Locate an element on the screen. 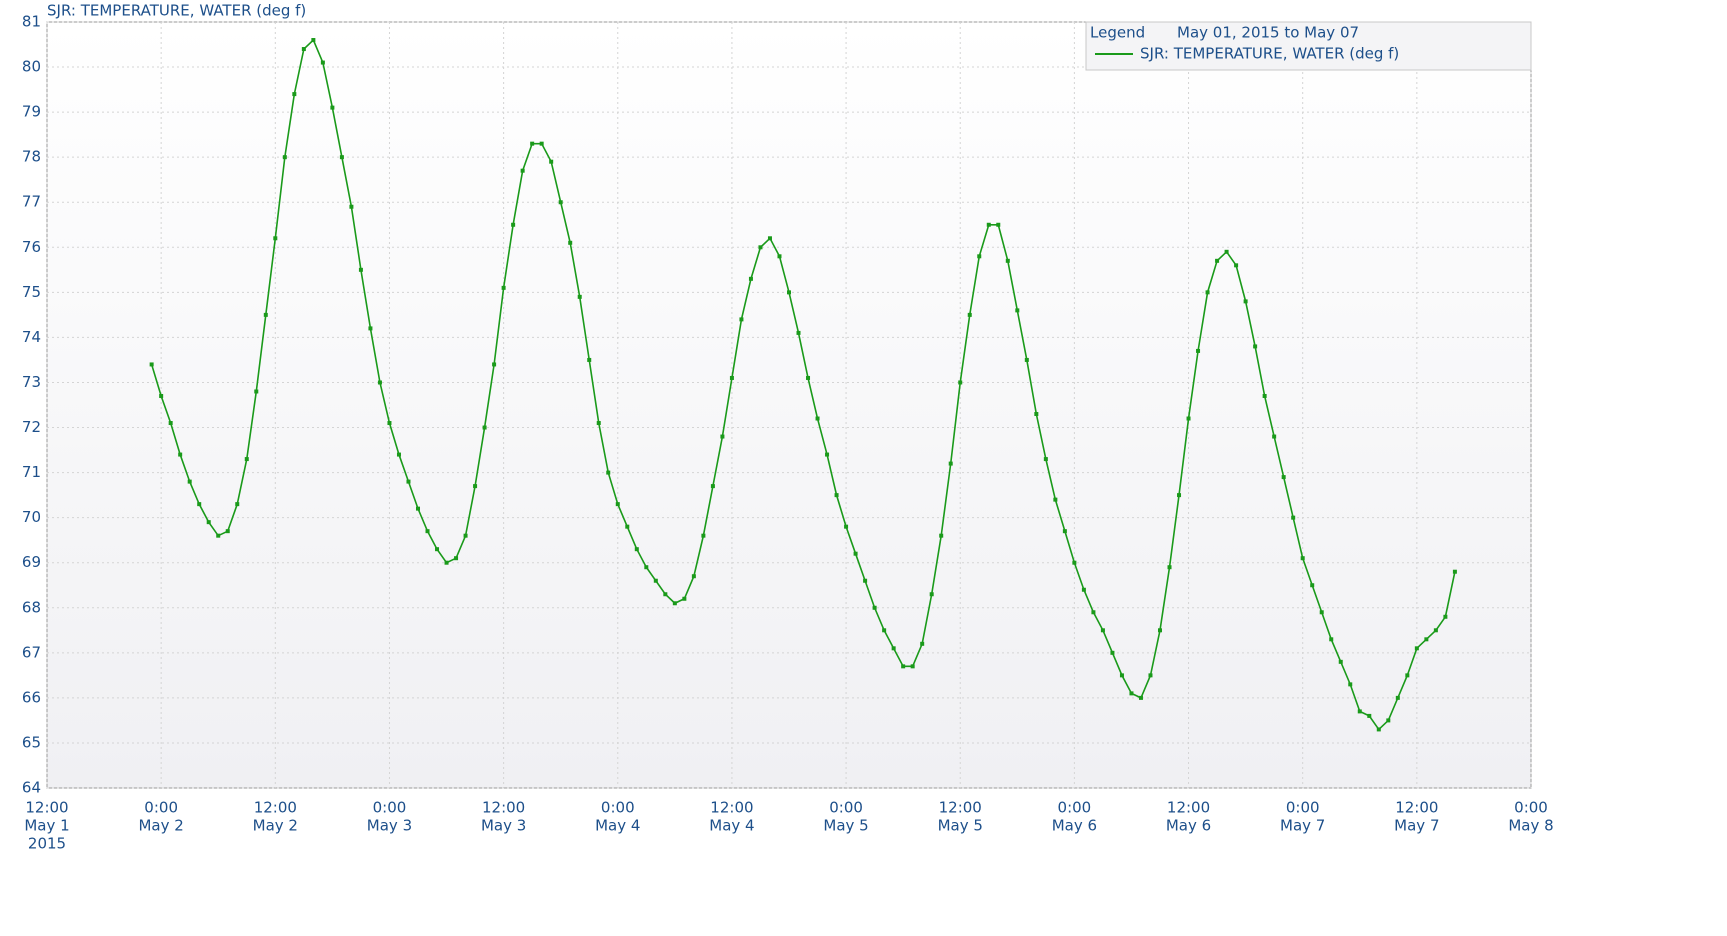 This screenshot has height=936, width=1727. y-tick-label: 75 is located at coordinates (31, 292).